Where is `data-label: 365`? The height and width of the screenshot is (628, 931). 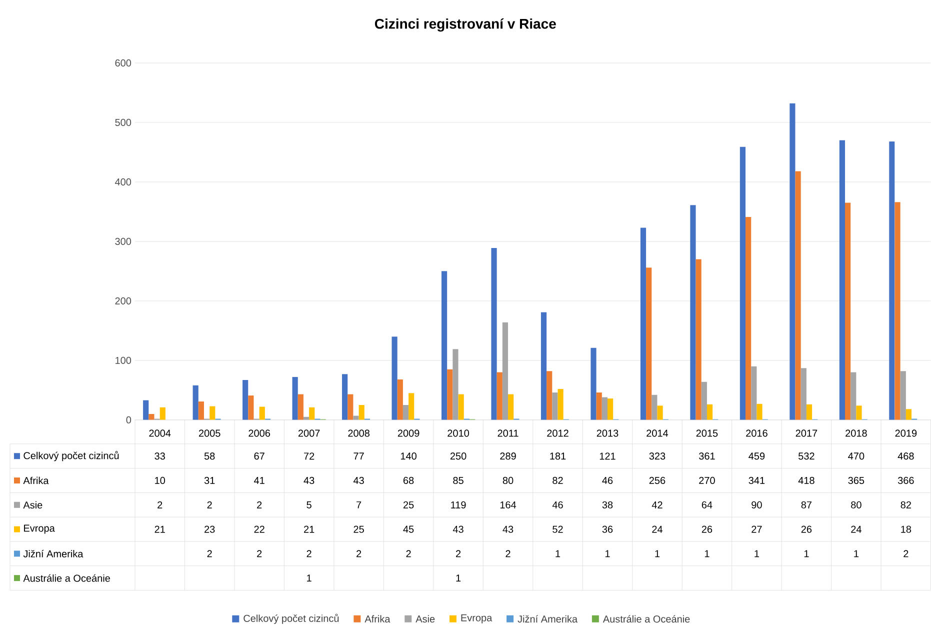 data-label: 365 is located at coordinates (856, 480).